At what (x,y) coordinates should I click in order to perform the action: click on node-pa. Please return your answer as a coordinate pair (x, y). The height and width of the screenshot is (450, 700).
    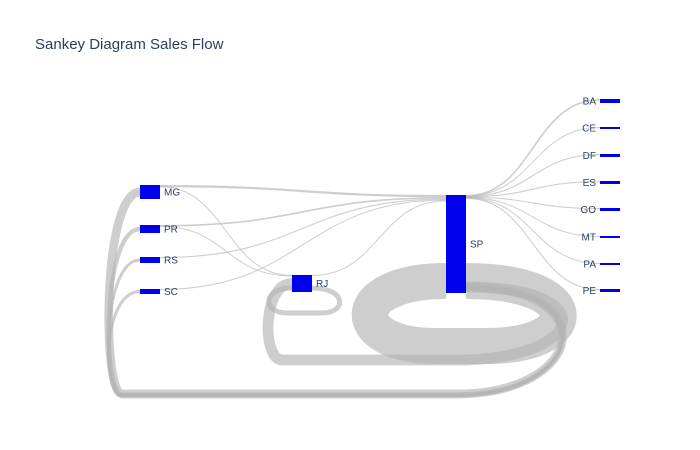
    Looking at the image, I should click on (610, 264).